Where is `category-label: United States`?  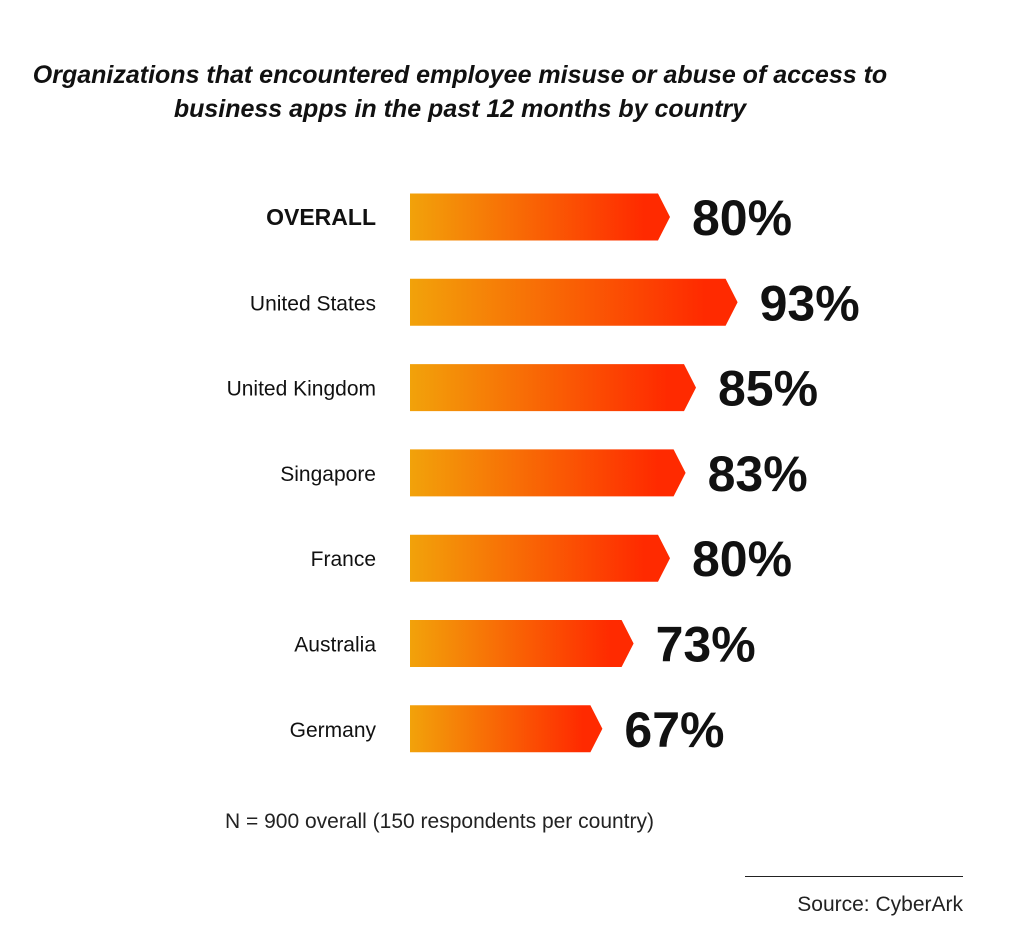
category-label: United States is located at coordinates (313, 303).